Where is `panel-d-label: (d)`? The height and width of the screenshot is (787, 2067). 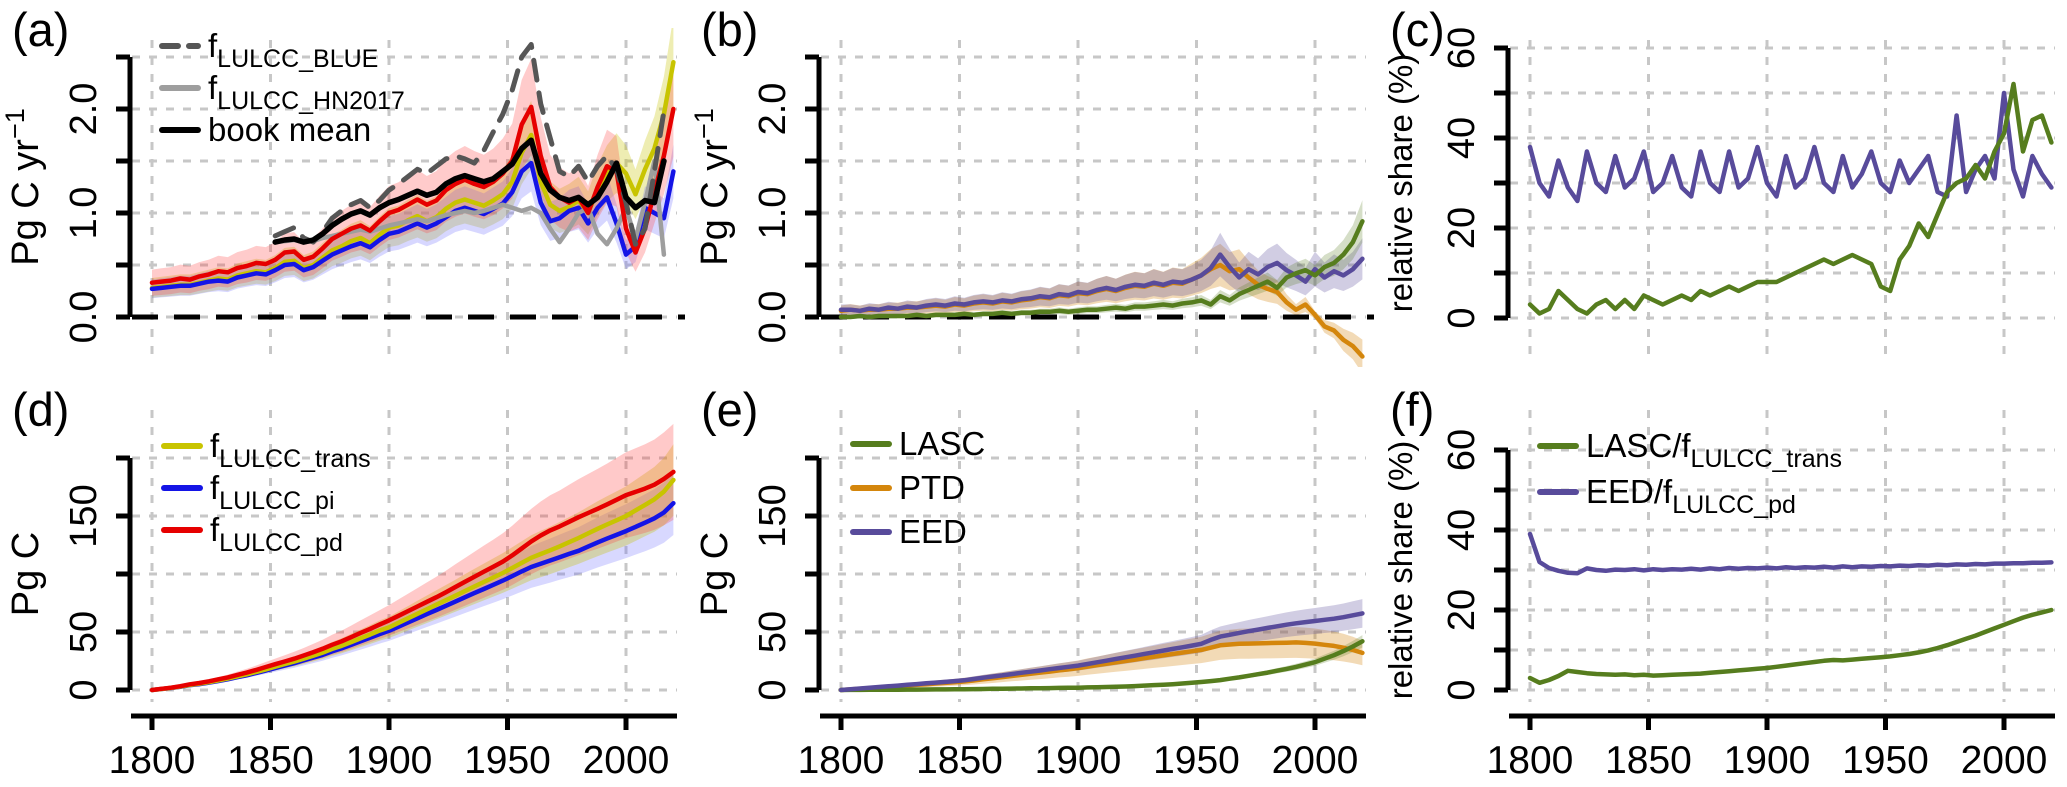
panel-d-label: (d) is located at coordinates (41, 409).